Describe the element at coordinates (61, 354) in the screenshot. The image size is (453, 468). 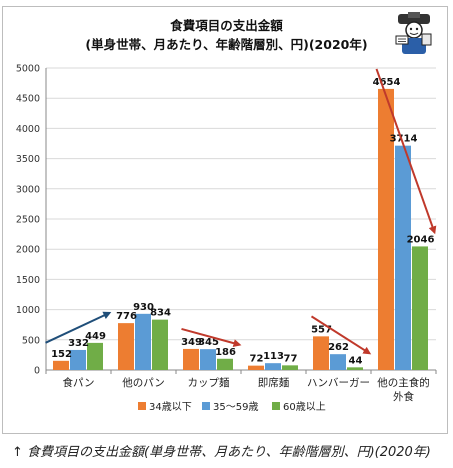
I see `data-label: 152` at that location.